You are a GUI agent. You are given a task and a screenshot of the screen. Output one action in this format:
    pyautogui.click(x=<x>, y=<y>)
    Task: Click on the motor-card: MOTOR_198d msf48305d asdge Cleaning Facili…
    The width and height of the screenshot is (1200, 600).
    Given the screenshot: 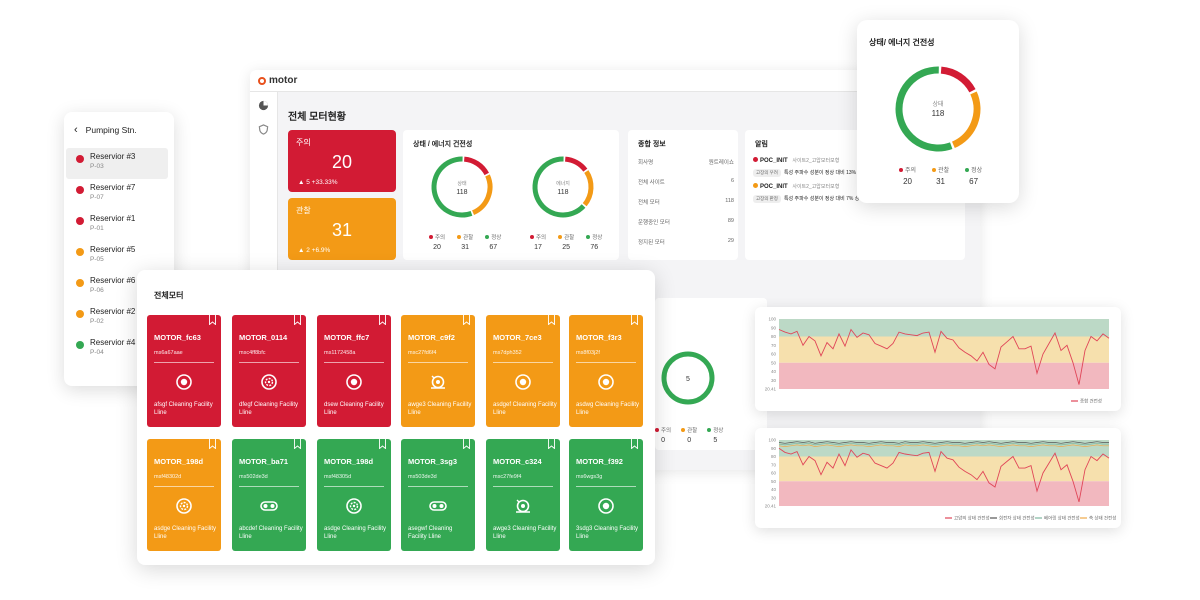 What is the action you would take?
    pyautogui.click(x=354, y=495)
    